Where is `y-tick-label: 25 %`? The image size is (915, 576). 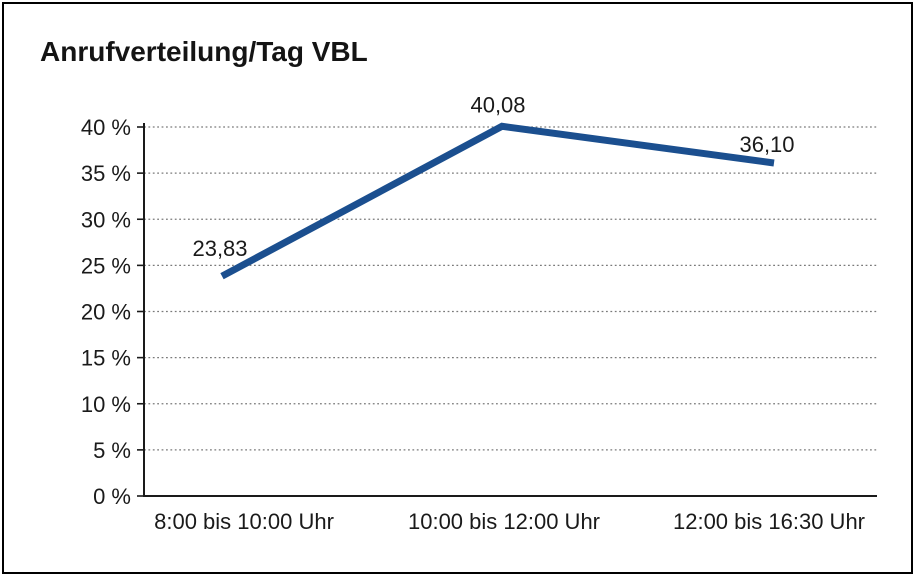
y-tick-label: 25 % is located at coordinates (106, 265).